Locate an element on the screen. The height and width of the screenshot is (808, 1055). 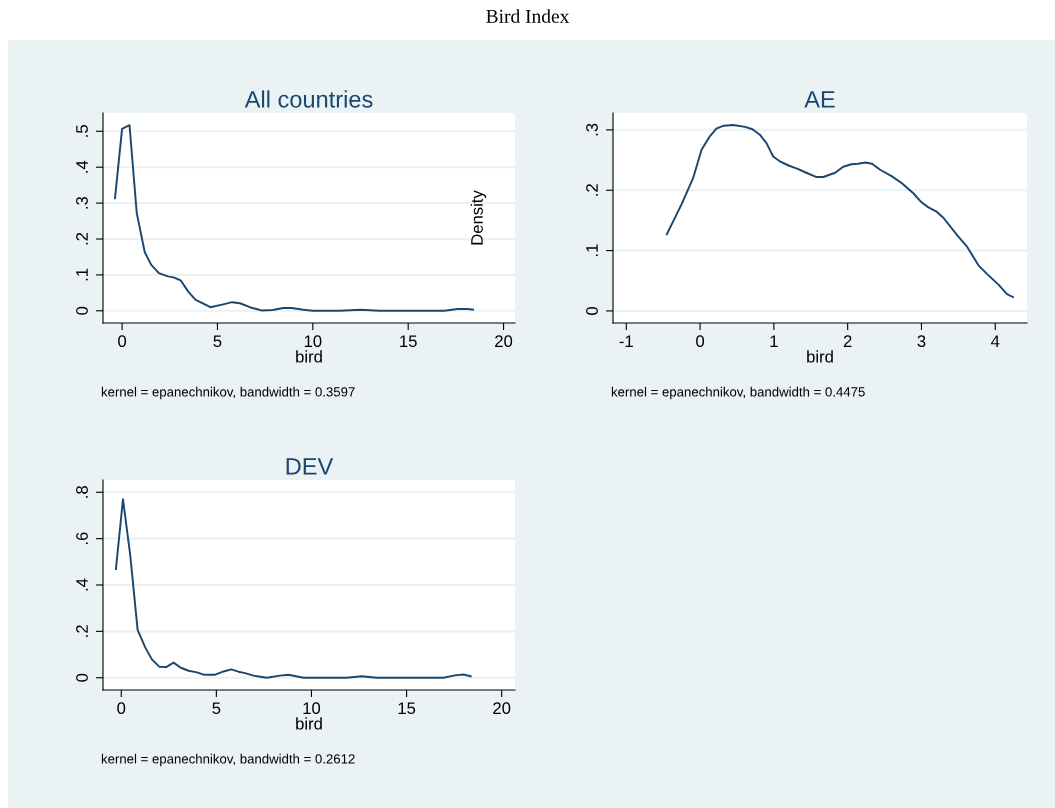
y-tick-label: .8 is located at coordinates (82, 492).